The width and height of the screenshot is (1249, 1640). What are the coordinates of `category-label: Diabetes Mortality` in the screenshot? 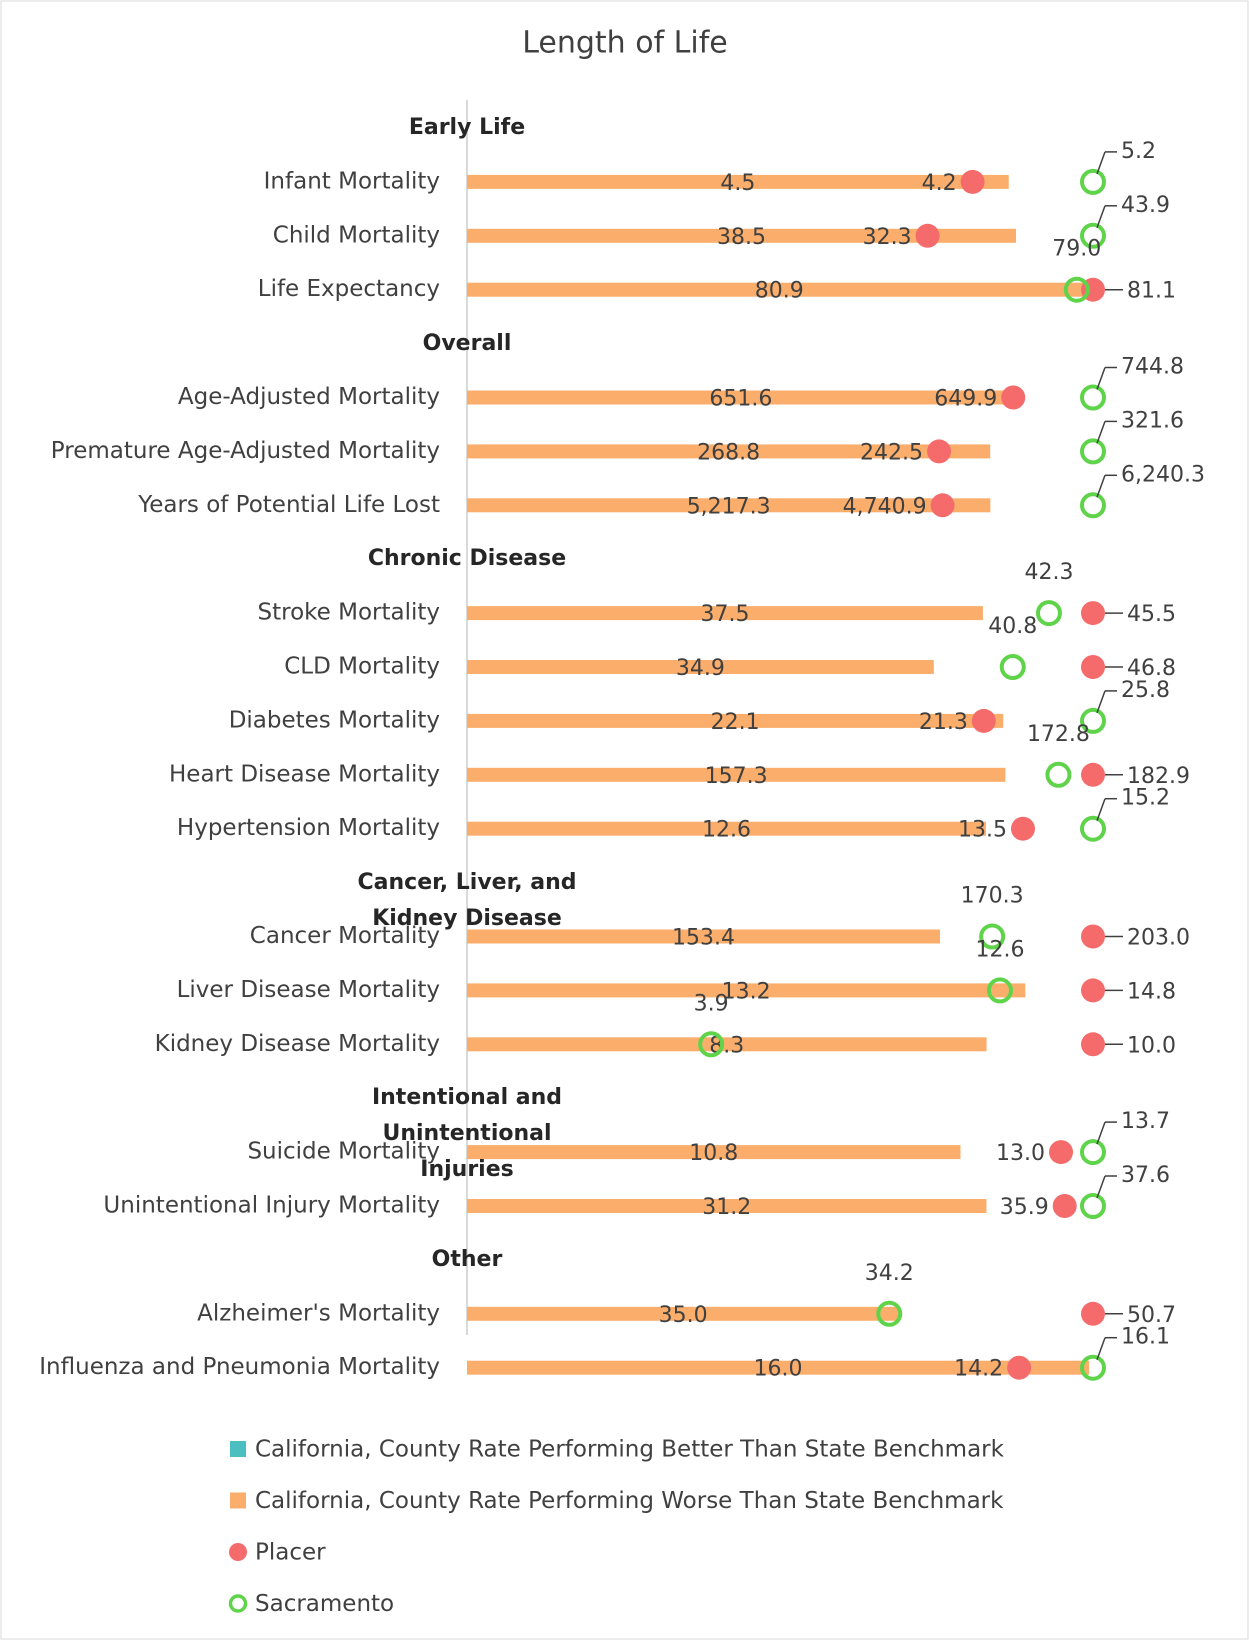 It's located at (334, 720).